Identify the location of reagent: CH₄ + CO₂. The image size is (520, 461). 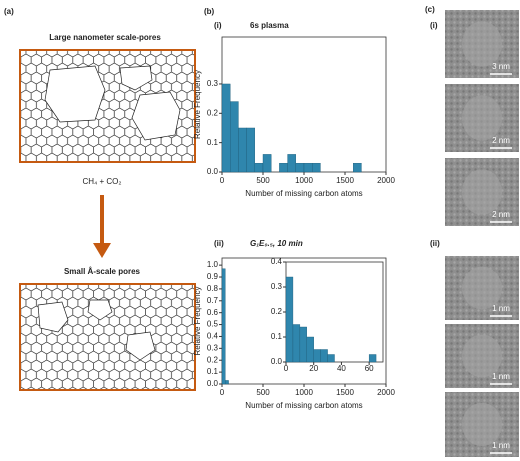
(101, 181).